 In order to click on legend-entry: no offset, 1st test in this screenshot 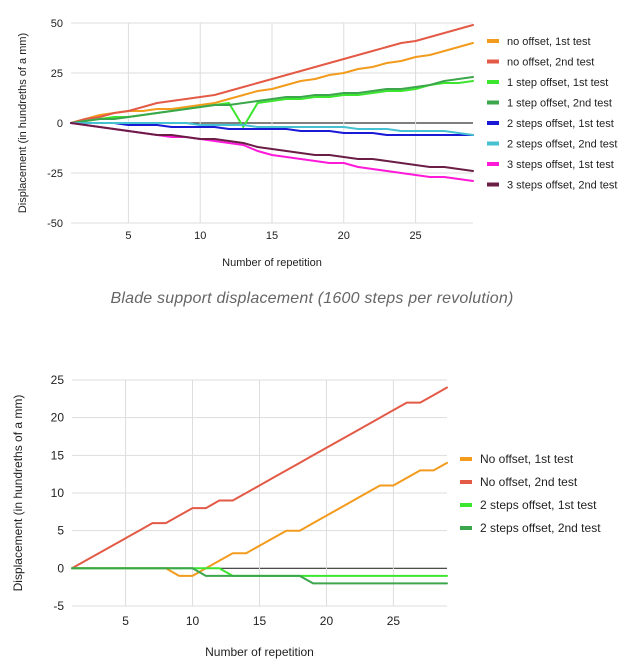, I will do `click(549, 42)`.